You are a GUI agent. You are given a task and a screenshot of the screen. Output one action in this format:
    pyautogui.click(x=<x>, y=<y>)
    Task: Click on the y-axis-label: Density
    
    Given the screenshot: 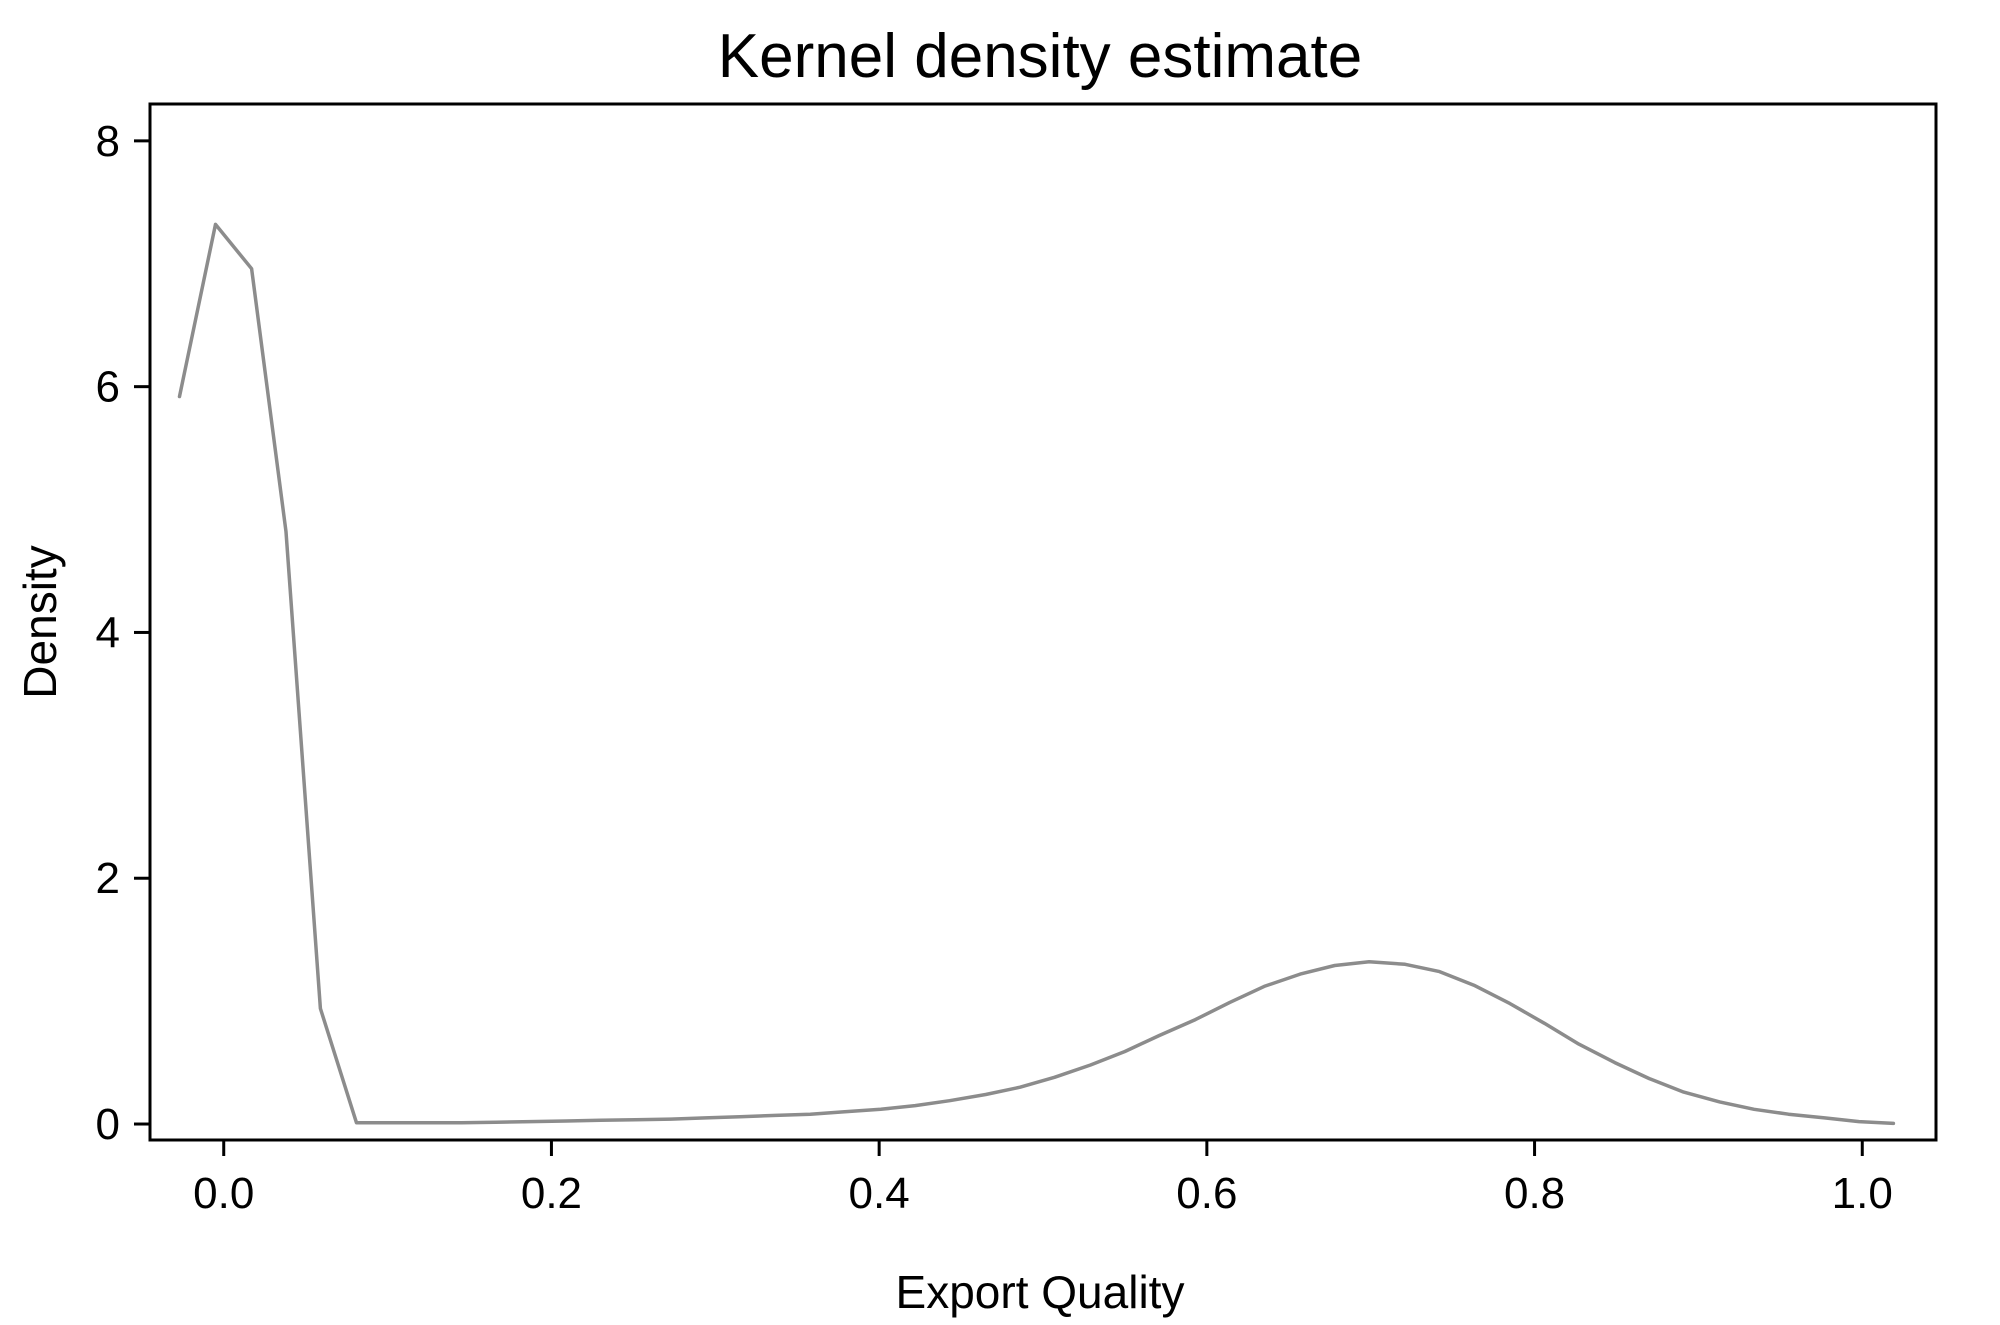 What is the action you would take?
    pyautogui.click(x=40, y=621)
    